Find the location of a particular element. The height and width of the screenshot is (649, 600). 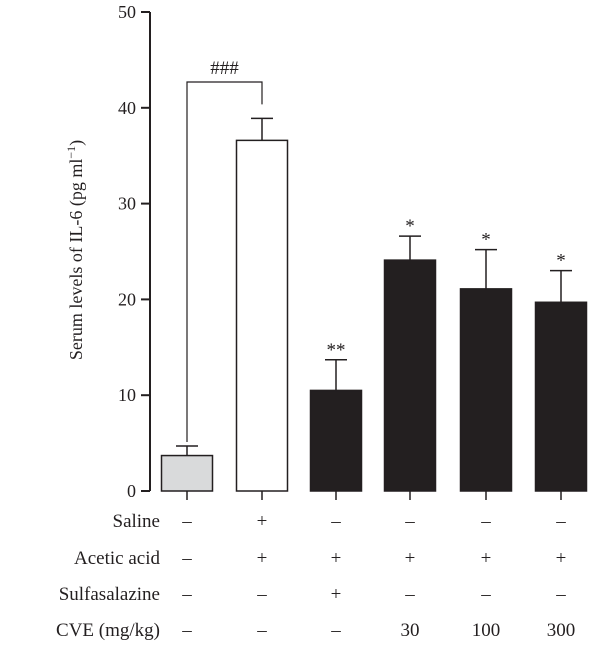

y-tick-label: 30 is located at coordinates (127, 204).